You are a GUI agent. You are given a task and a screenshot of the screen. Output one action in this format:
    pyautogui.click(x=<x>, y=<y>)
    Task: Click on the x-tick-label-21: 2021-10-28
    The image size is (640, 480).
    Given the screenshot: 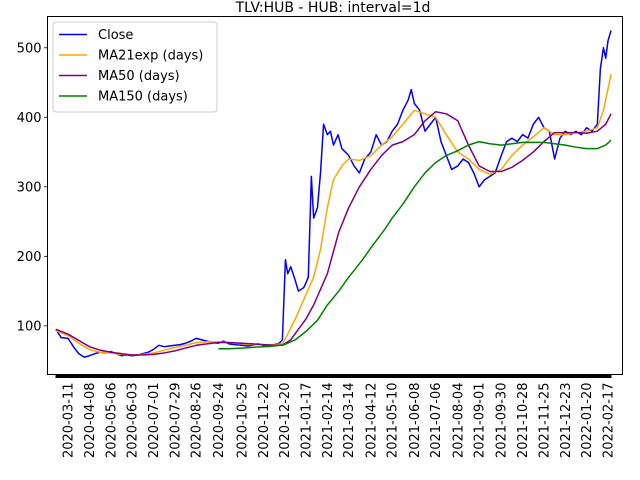 What is the action you would take?
    pyautogui.click(x=523, y=421)
    